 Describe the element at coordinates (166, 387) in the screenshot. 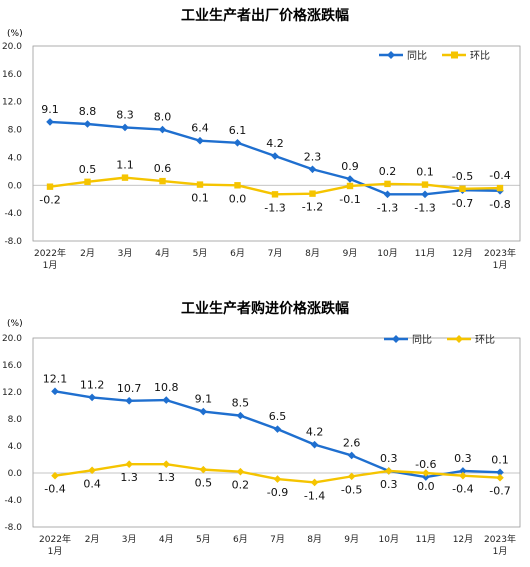

I see `data-label: 10.8` at that location.